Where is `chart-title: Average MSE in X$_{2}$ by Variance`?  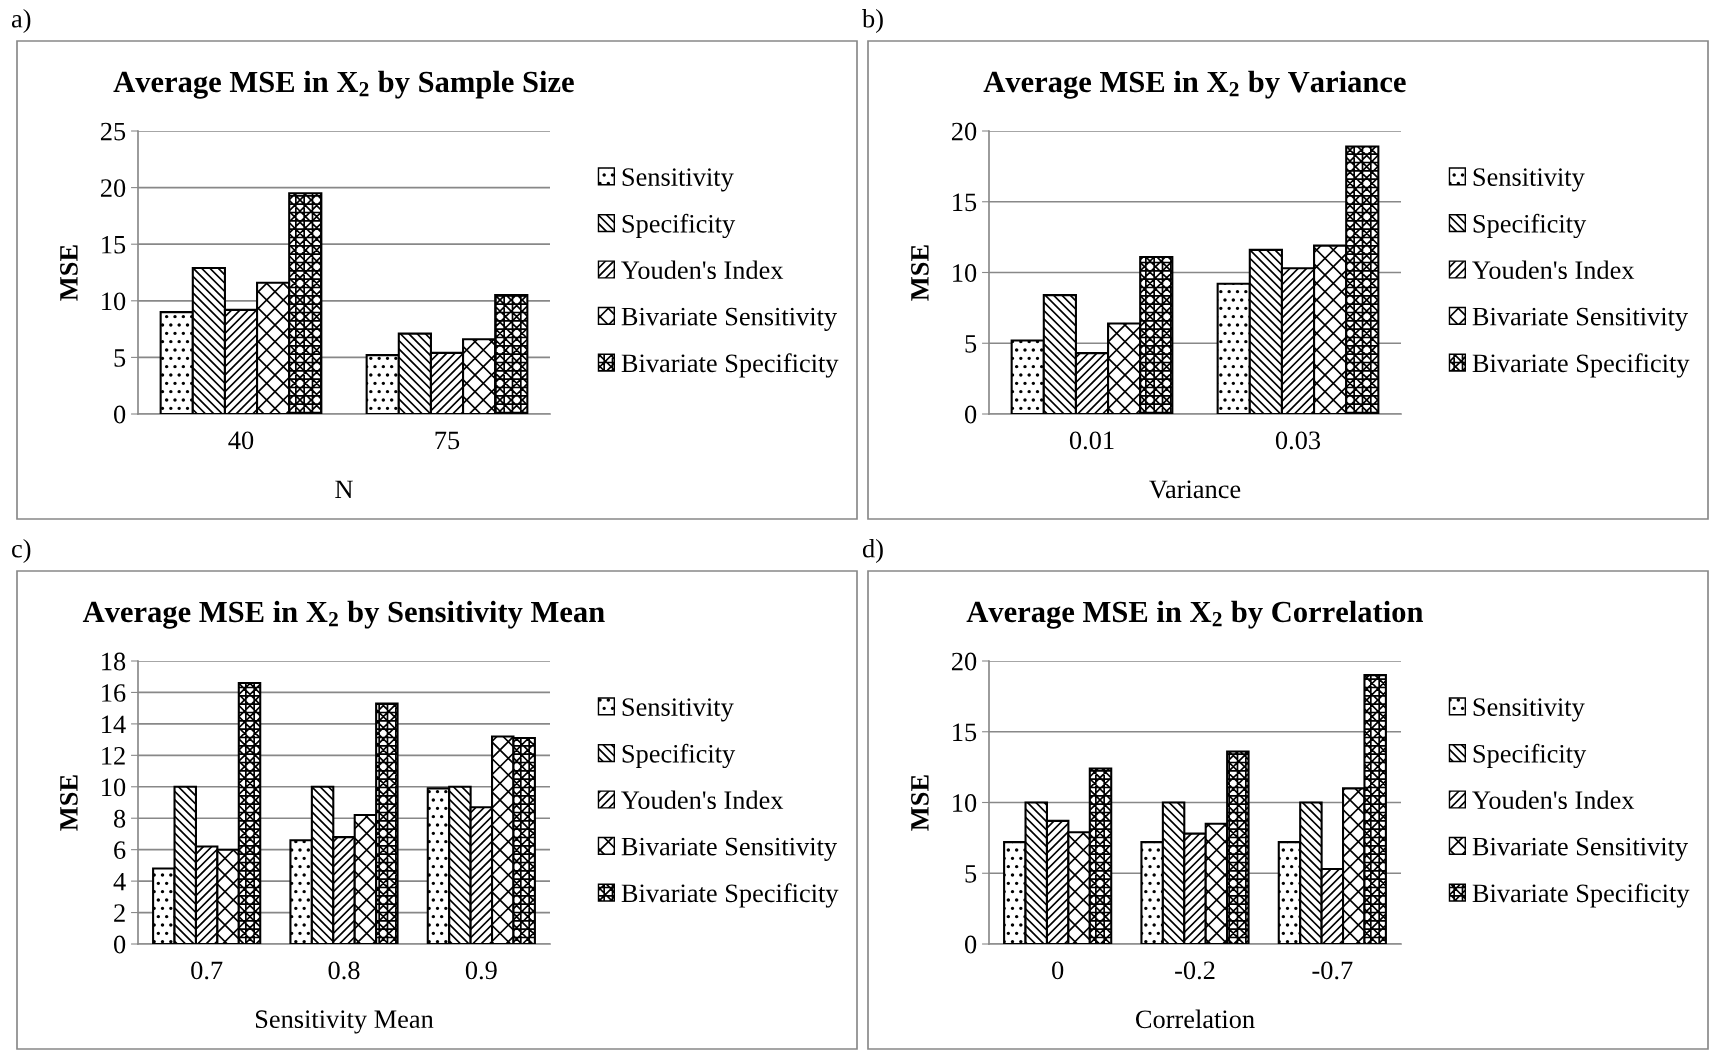
chart-title: Average MSE in X$_{2}$ by Variance is located at coordinates (1194, 84).